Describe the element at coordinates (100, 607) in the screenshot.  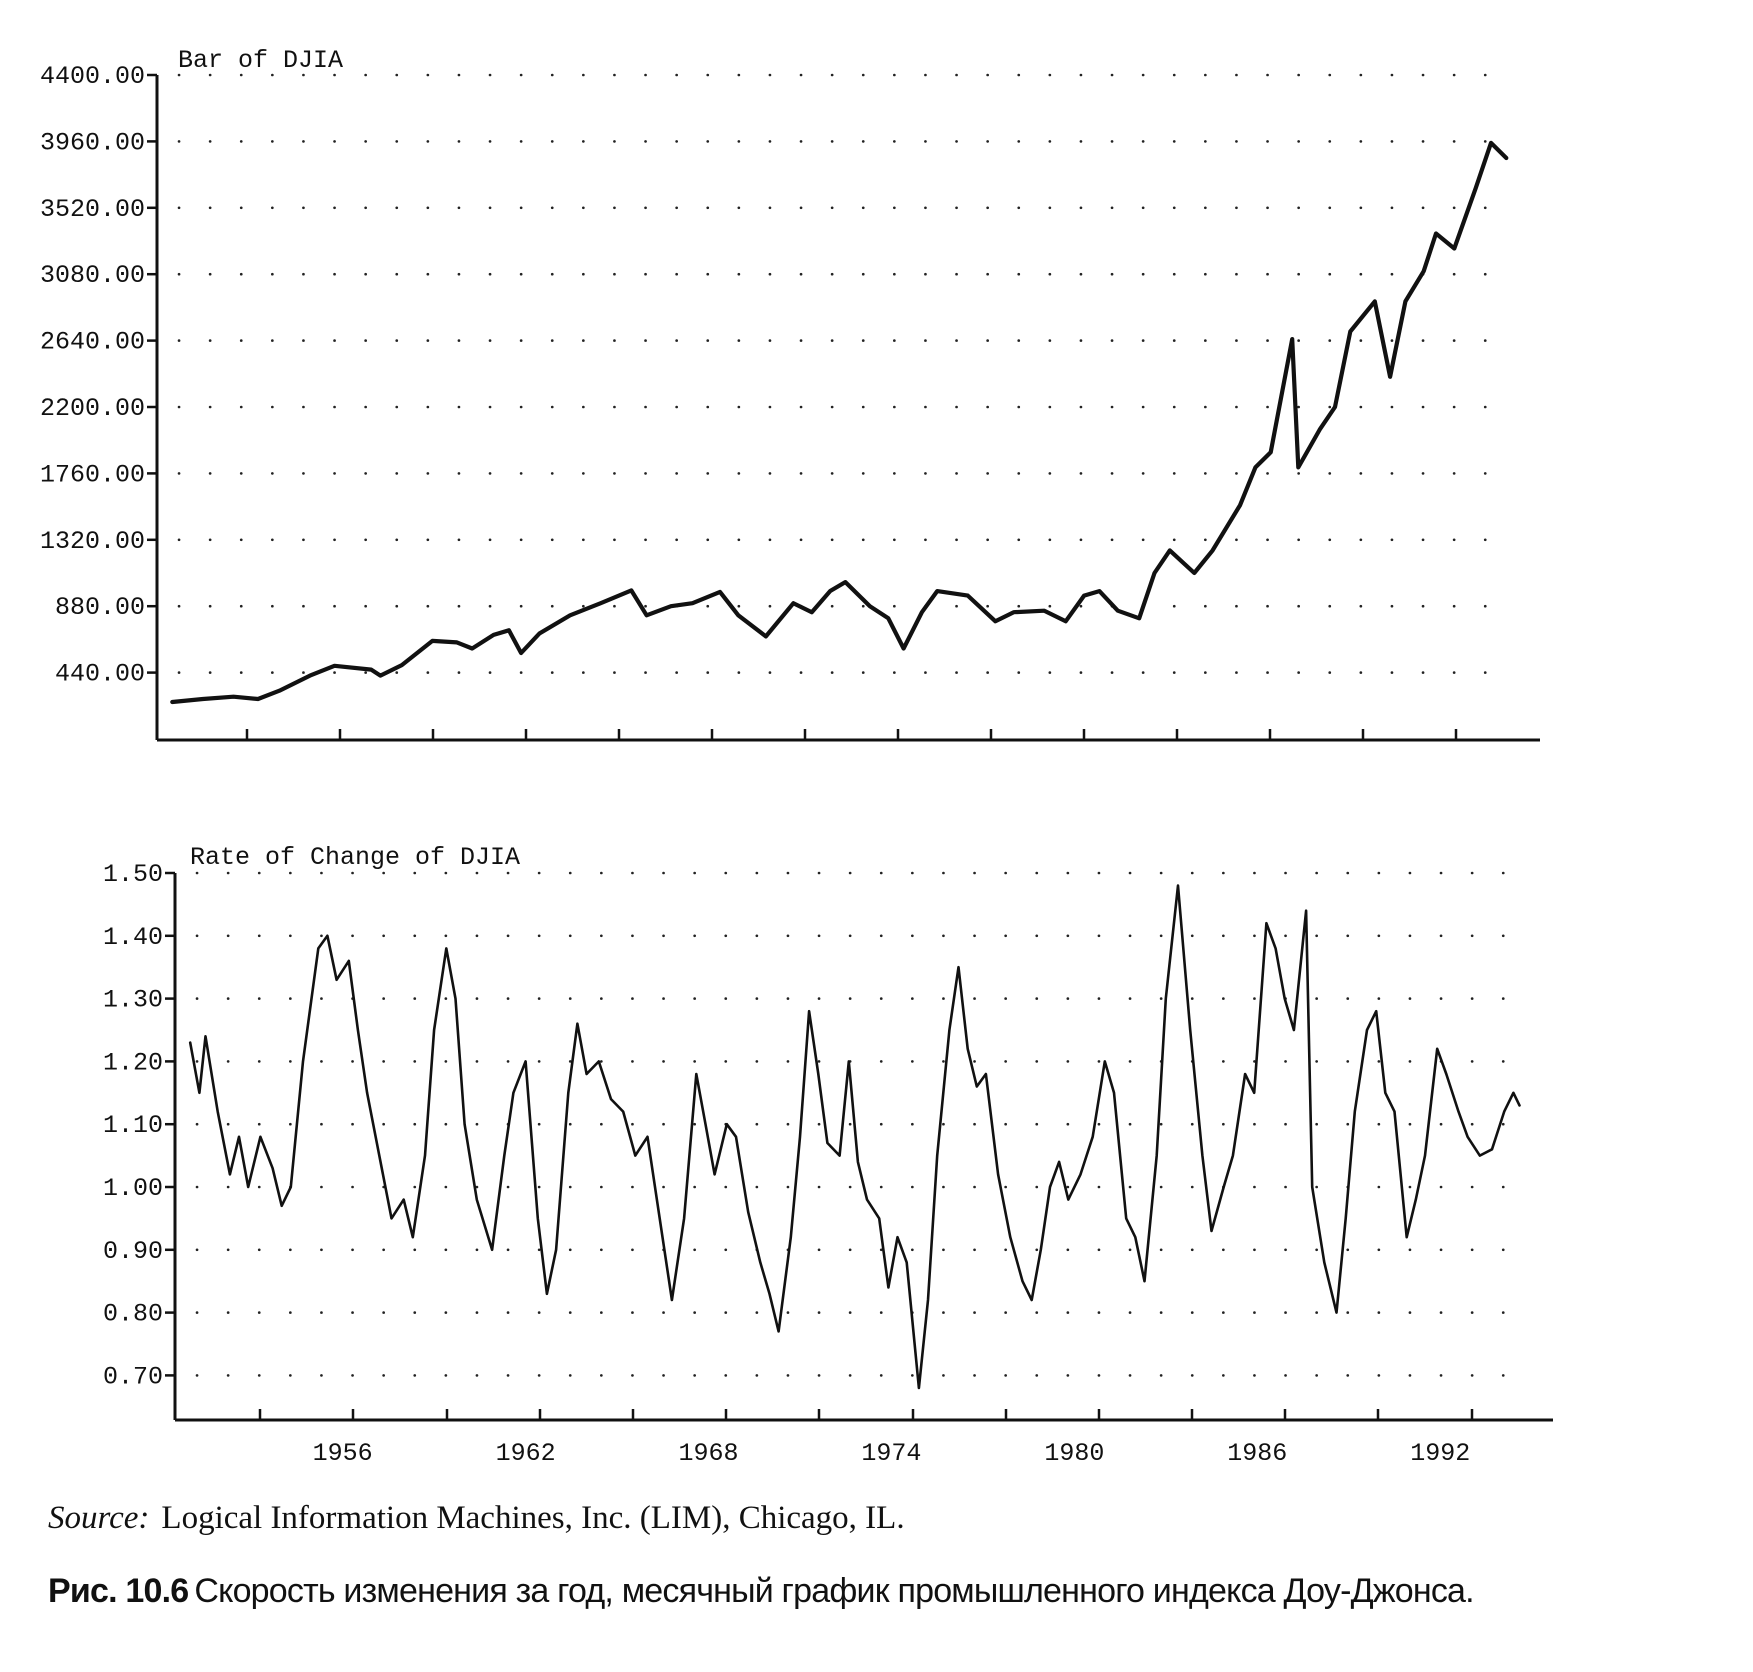
I see `y-tick-label: 880.00` at that location.